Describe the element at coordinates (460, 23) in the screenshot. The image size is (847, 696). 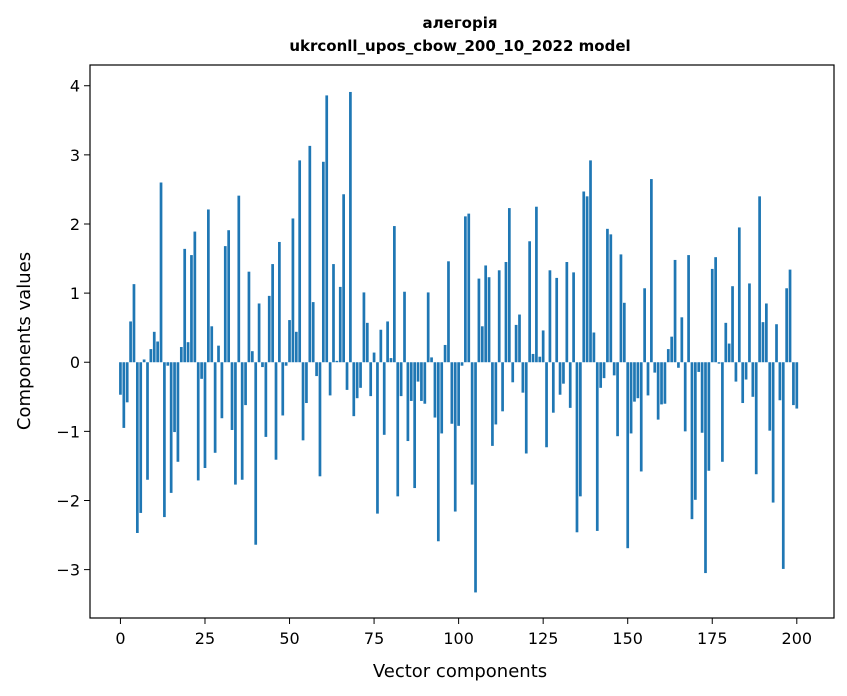
I see `chart-title-line-1: алегорія` at that location.